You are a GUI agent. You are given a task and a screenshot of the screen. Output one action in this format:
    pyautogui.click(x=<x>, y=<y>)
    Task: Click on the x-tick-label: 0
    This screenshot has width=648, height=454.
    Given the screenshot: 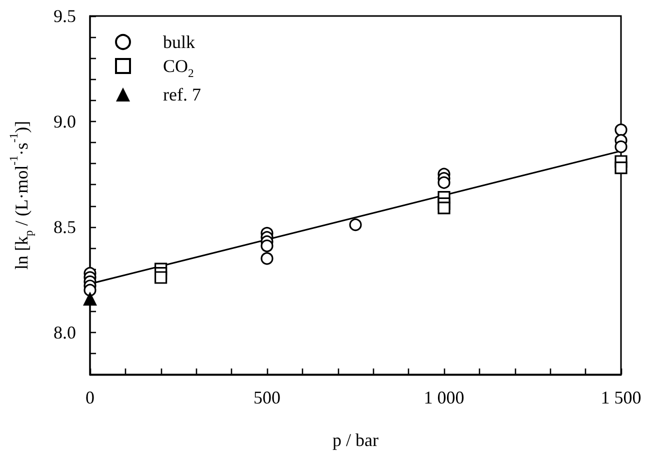 What is the action you would take?
    pyautogui.click(x=90, y=398)
    